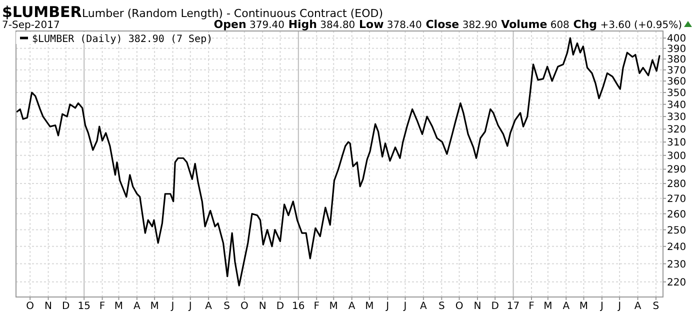 The image size is (700, 312). What do you see at coordinates (676, 82) in the screenshot?
I see `y-tick-label: 360` at bounding box center [676, 82].